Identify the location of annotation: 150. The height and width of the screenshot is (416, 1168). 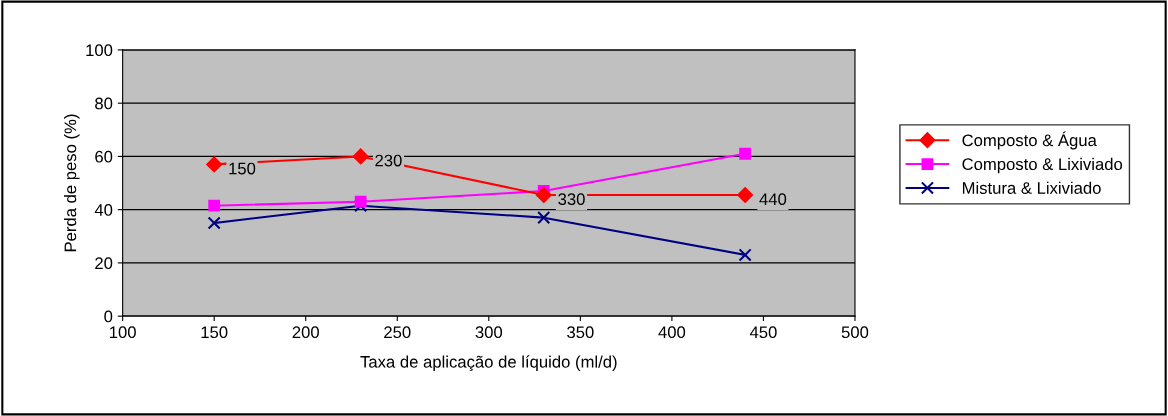
(242, 168).